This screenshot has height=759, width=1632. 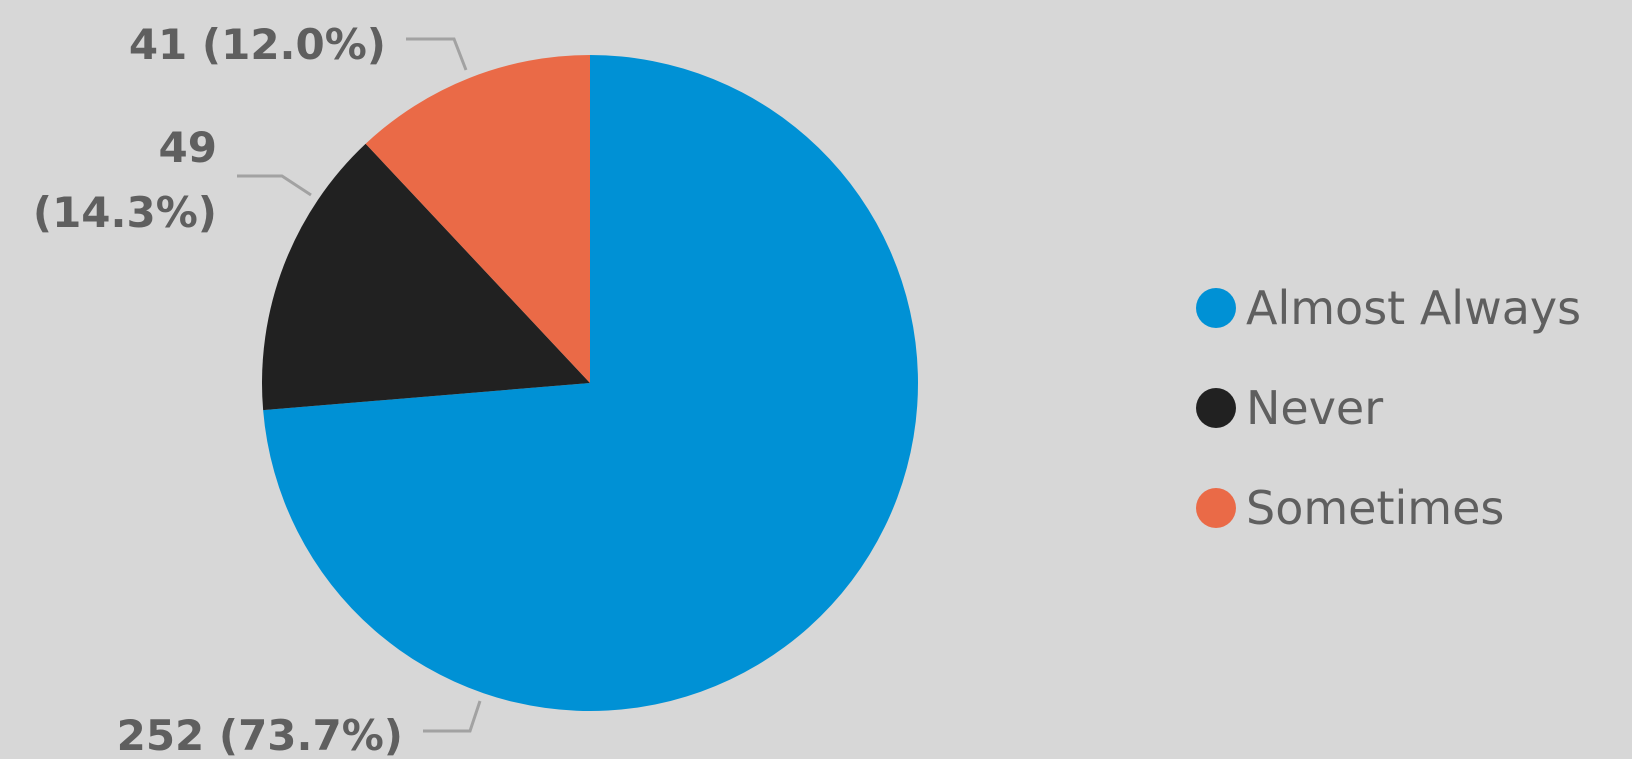 I want to click on data-label-almost-always: 252 (73.7%), so click(x=260, y=735).